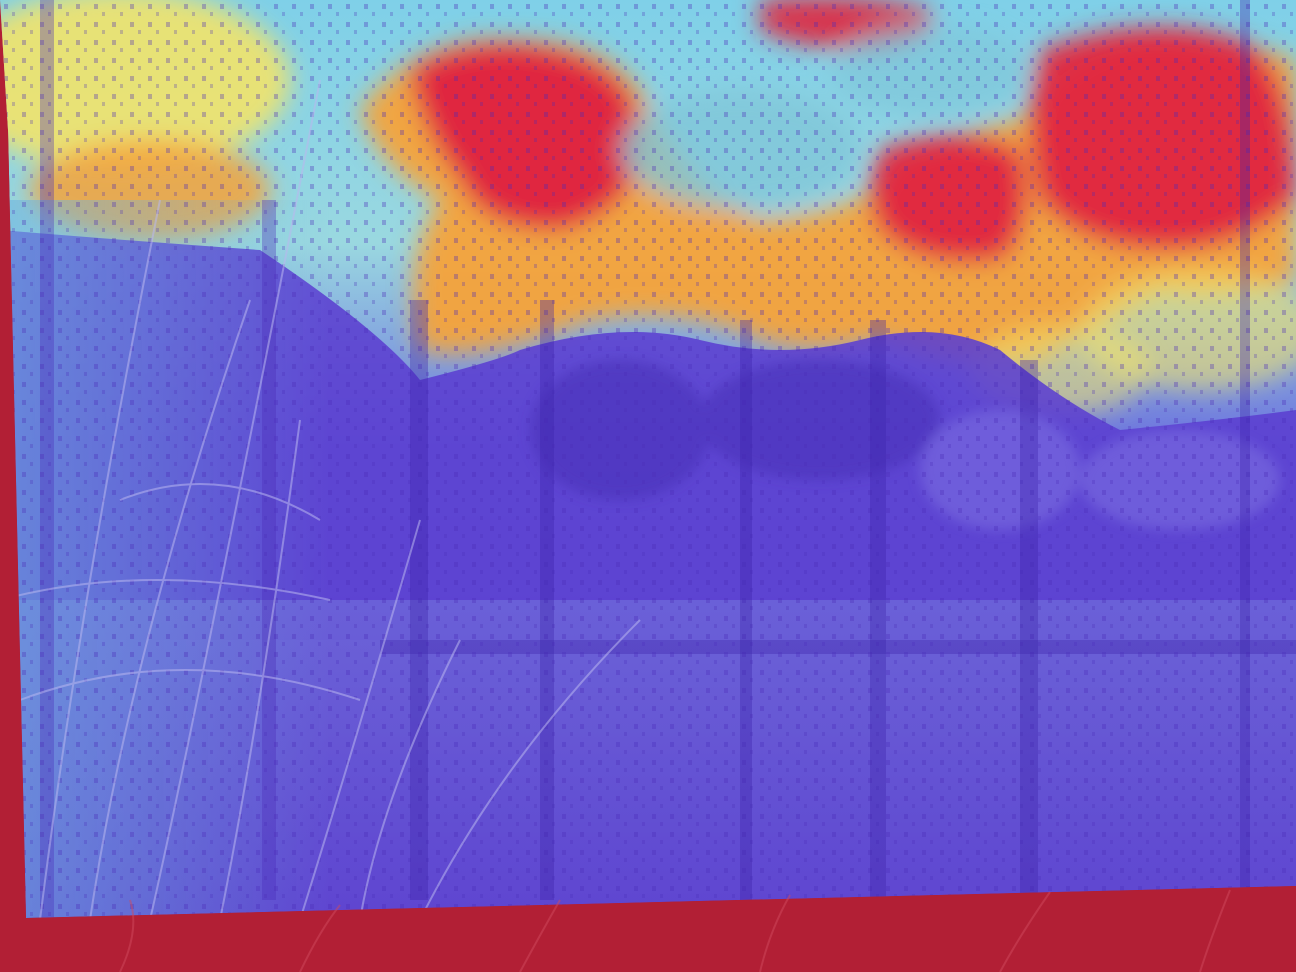  I want to click on bottom-band, so click(648, 929).